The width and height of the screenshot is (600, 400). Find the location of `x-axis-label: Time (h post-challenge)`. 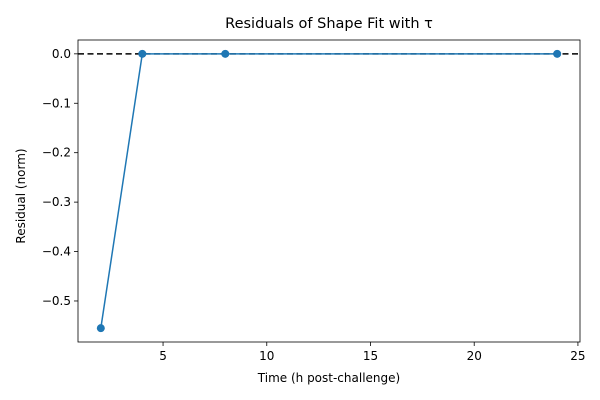

x-axis-label: Time (h post-challenge) is located at coordinates (328, 378).